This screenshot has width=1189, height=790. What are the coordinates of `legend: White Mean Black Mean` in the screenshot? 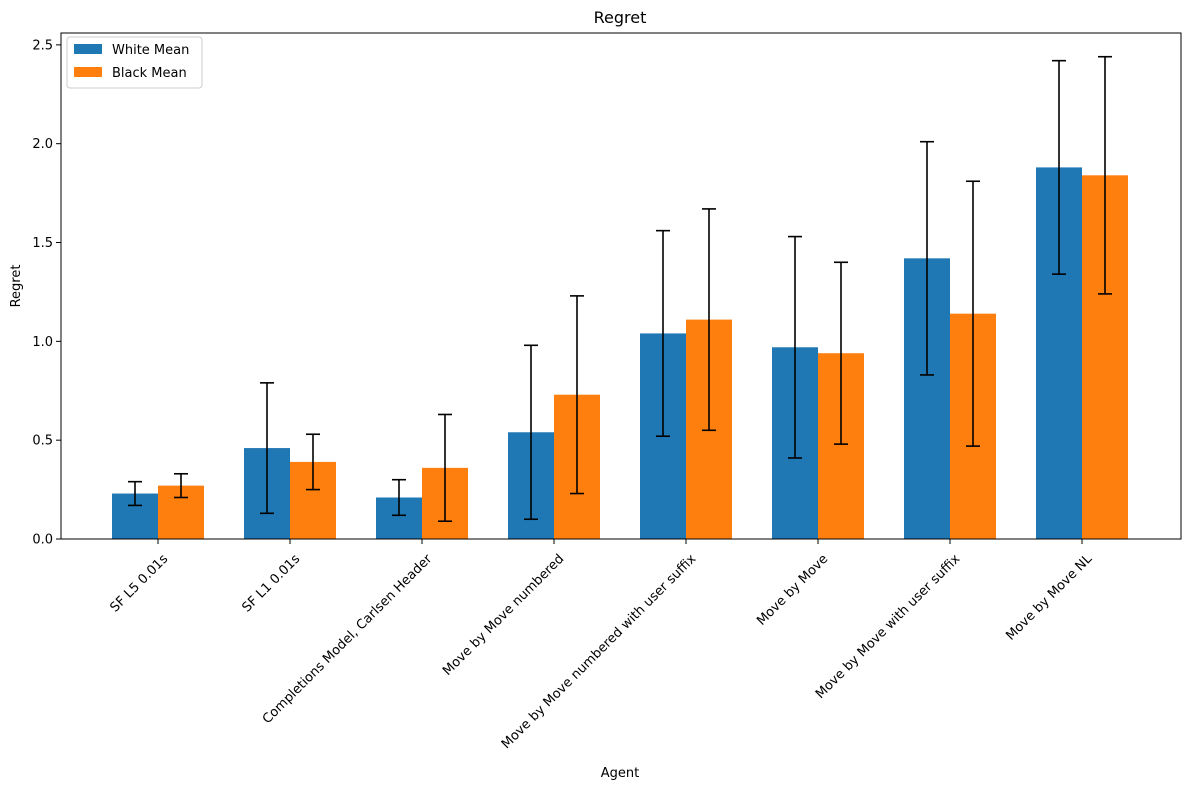 It's located at (134, 62).